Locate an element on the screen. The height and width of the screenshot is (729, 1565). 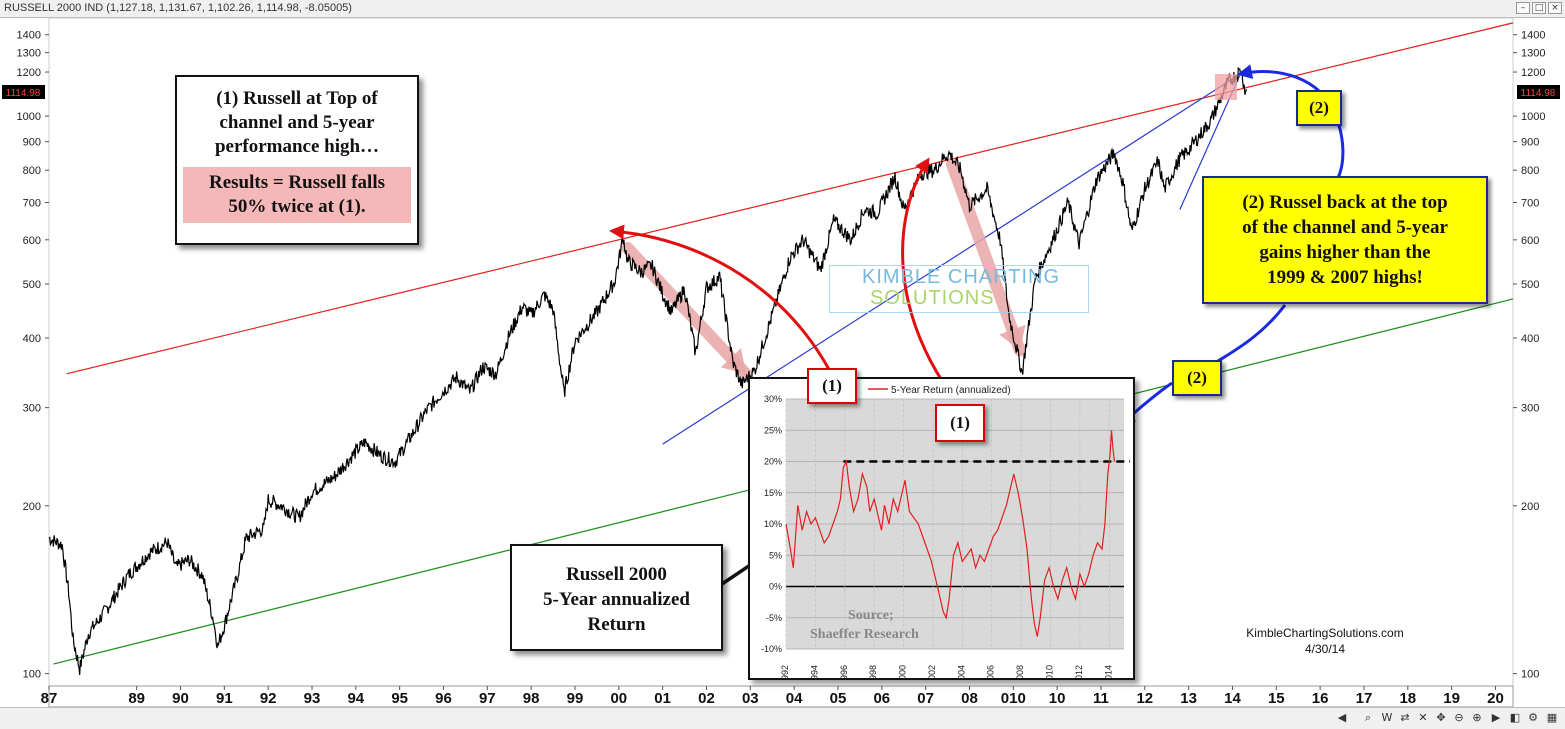
credit-site: KimbleChartingSolutions.com is located at coordinates (1325, 633).